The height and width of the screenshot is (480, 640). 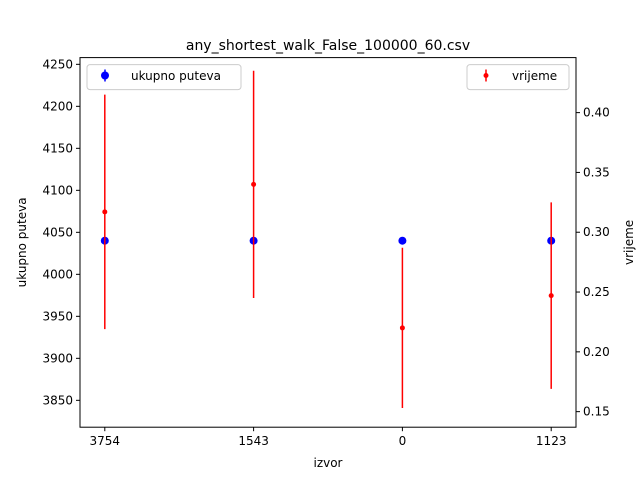 I want to click on y-axis-left-ticks: 3850 3900 3950 4000 4050 4100 4150 4200 4250, so click(x=61, y=232).